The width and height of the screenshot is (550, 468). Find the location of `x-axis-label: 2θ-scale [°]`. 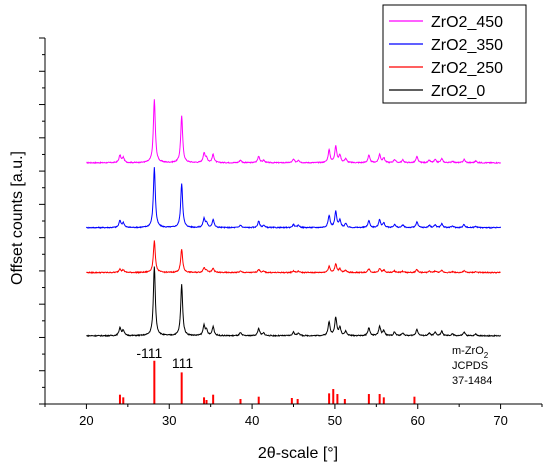

x-axis-label: 2θ-scale [°] is located at coordinates (298, 453).